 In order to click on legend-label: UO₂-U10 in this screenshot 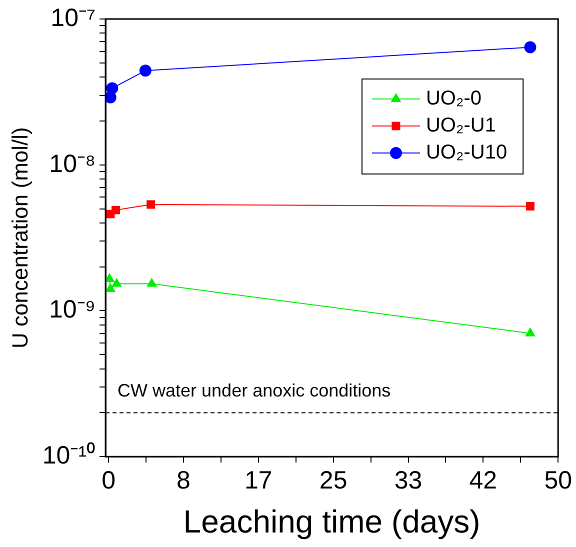, I will do `click(467, 153)`.